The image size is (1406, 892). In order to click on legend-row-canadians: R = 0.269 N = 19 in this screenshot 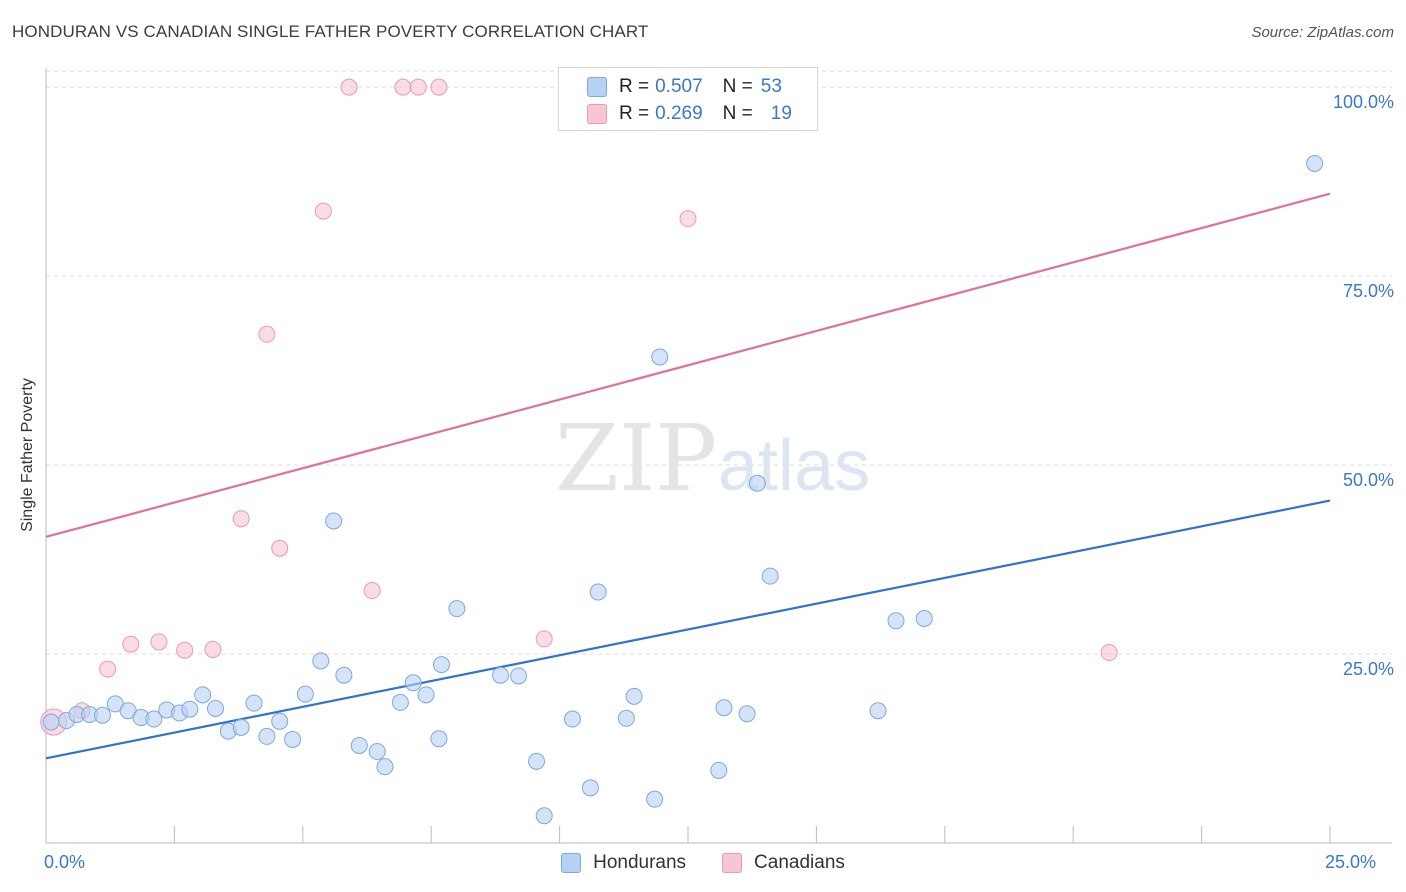, I will do `click(689, 114)`.